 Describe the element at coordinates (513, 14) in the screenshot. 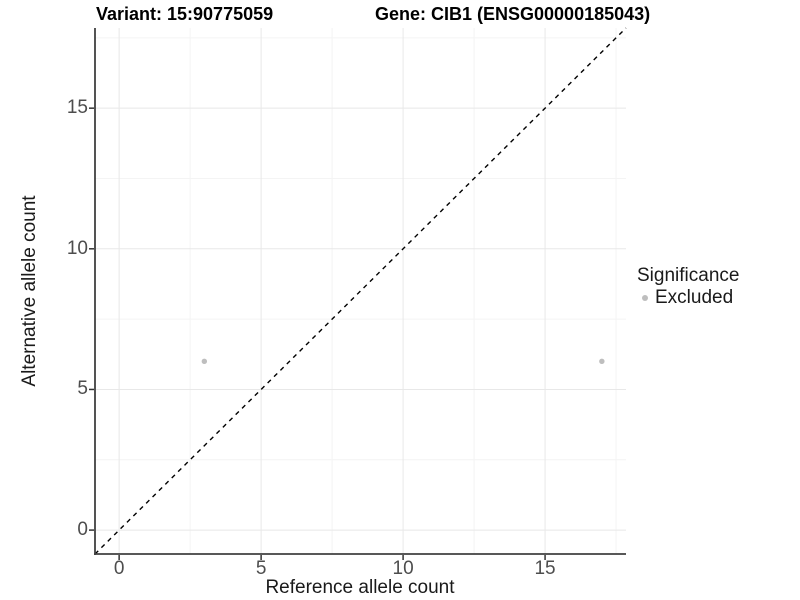

I see `plot-title-gene: Gene: CIB1 (ENSG00000185043)` at that location.